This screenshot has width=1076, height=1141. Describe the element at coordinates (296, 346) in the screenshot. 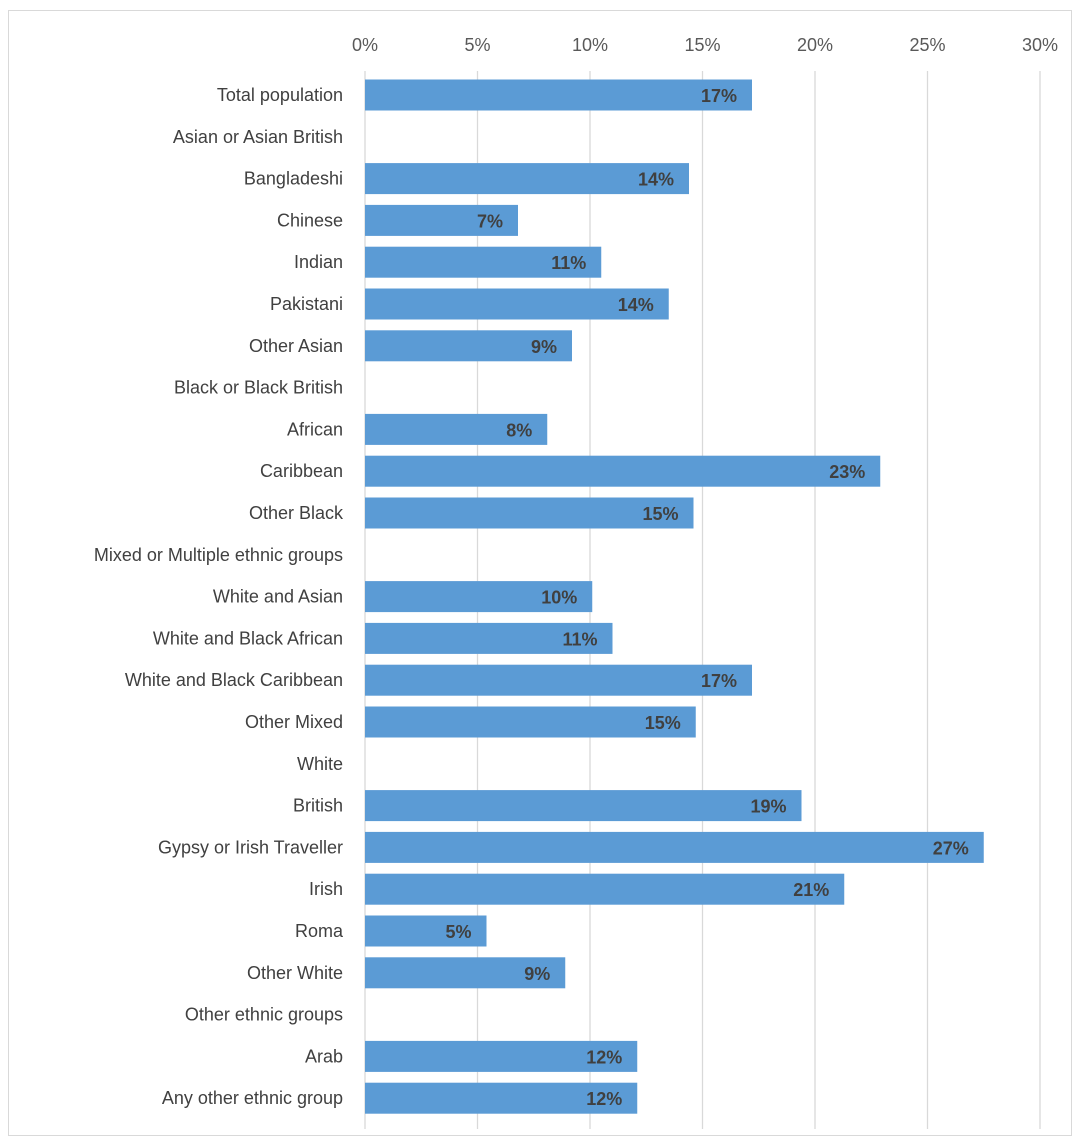

I see `category-label: Other Asian` at that location.